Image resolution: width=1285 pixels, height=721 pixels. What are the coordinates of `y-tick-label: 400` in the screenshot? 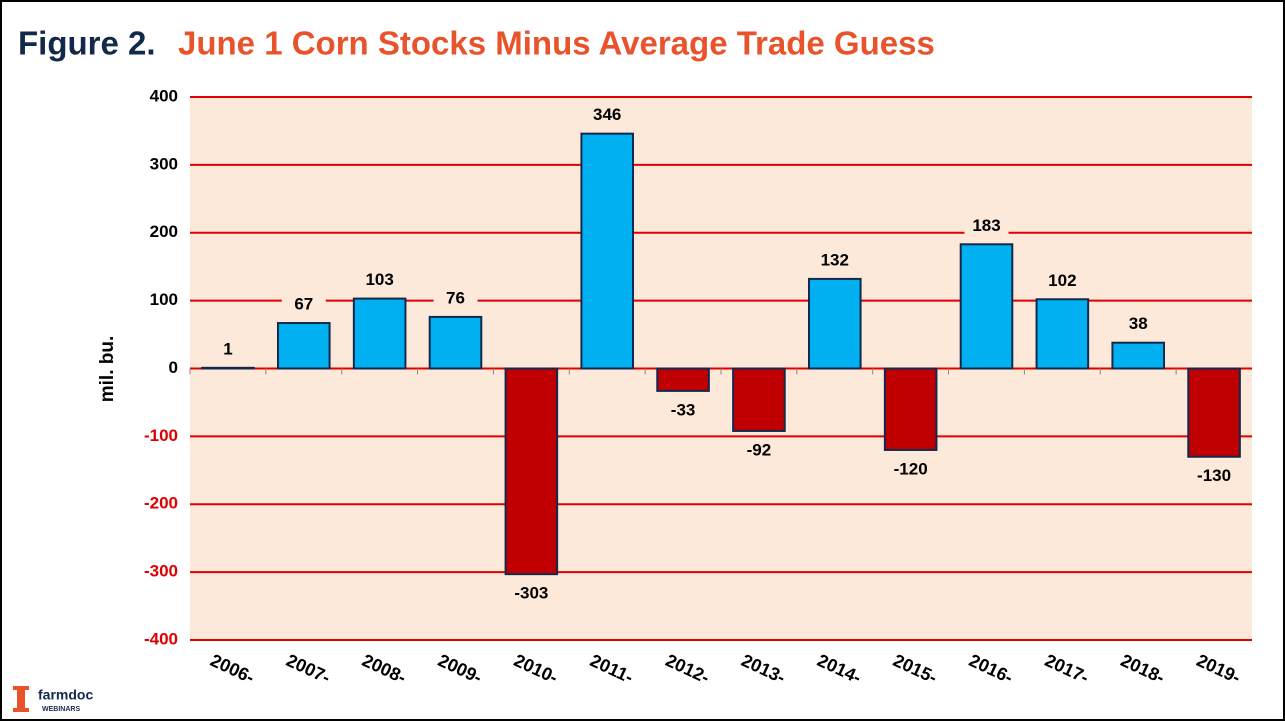 It's located at (164, 95).